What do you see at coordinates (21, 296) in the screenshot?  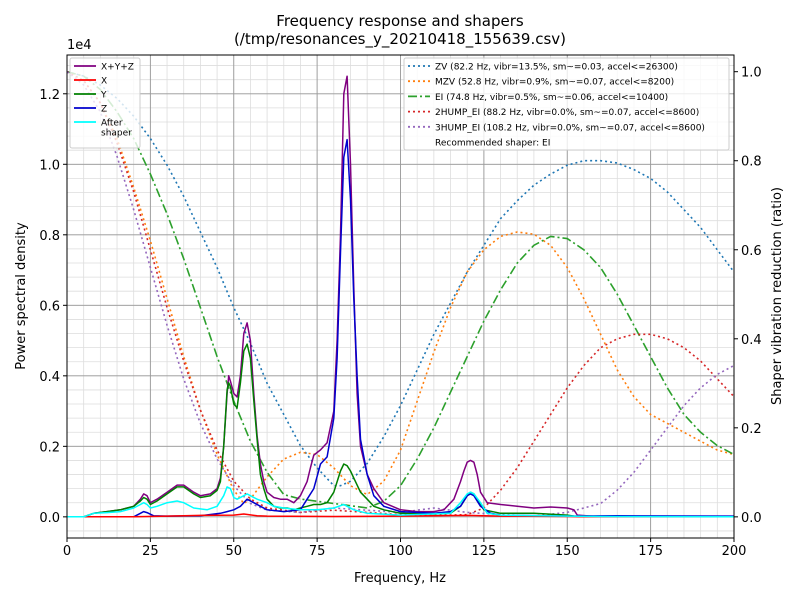 I see `y-axis-label: Power spectral density` at bounding box center [21, 296].